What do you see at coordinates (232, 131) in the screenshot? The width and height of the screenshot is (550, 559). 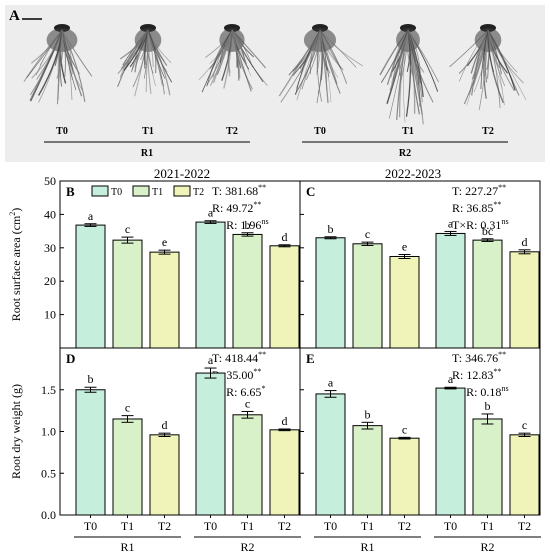 I see `photo-label-r1-t2: T2` at bounding box center [232, 131].